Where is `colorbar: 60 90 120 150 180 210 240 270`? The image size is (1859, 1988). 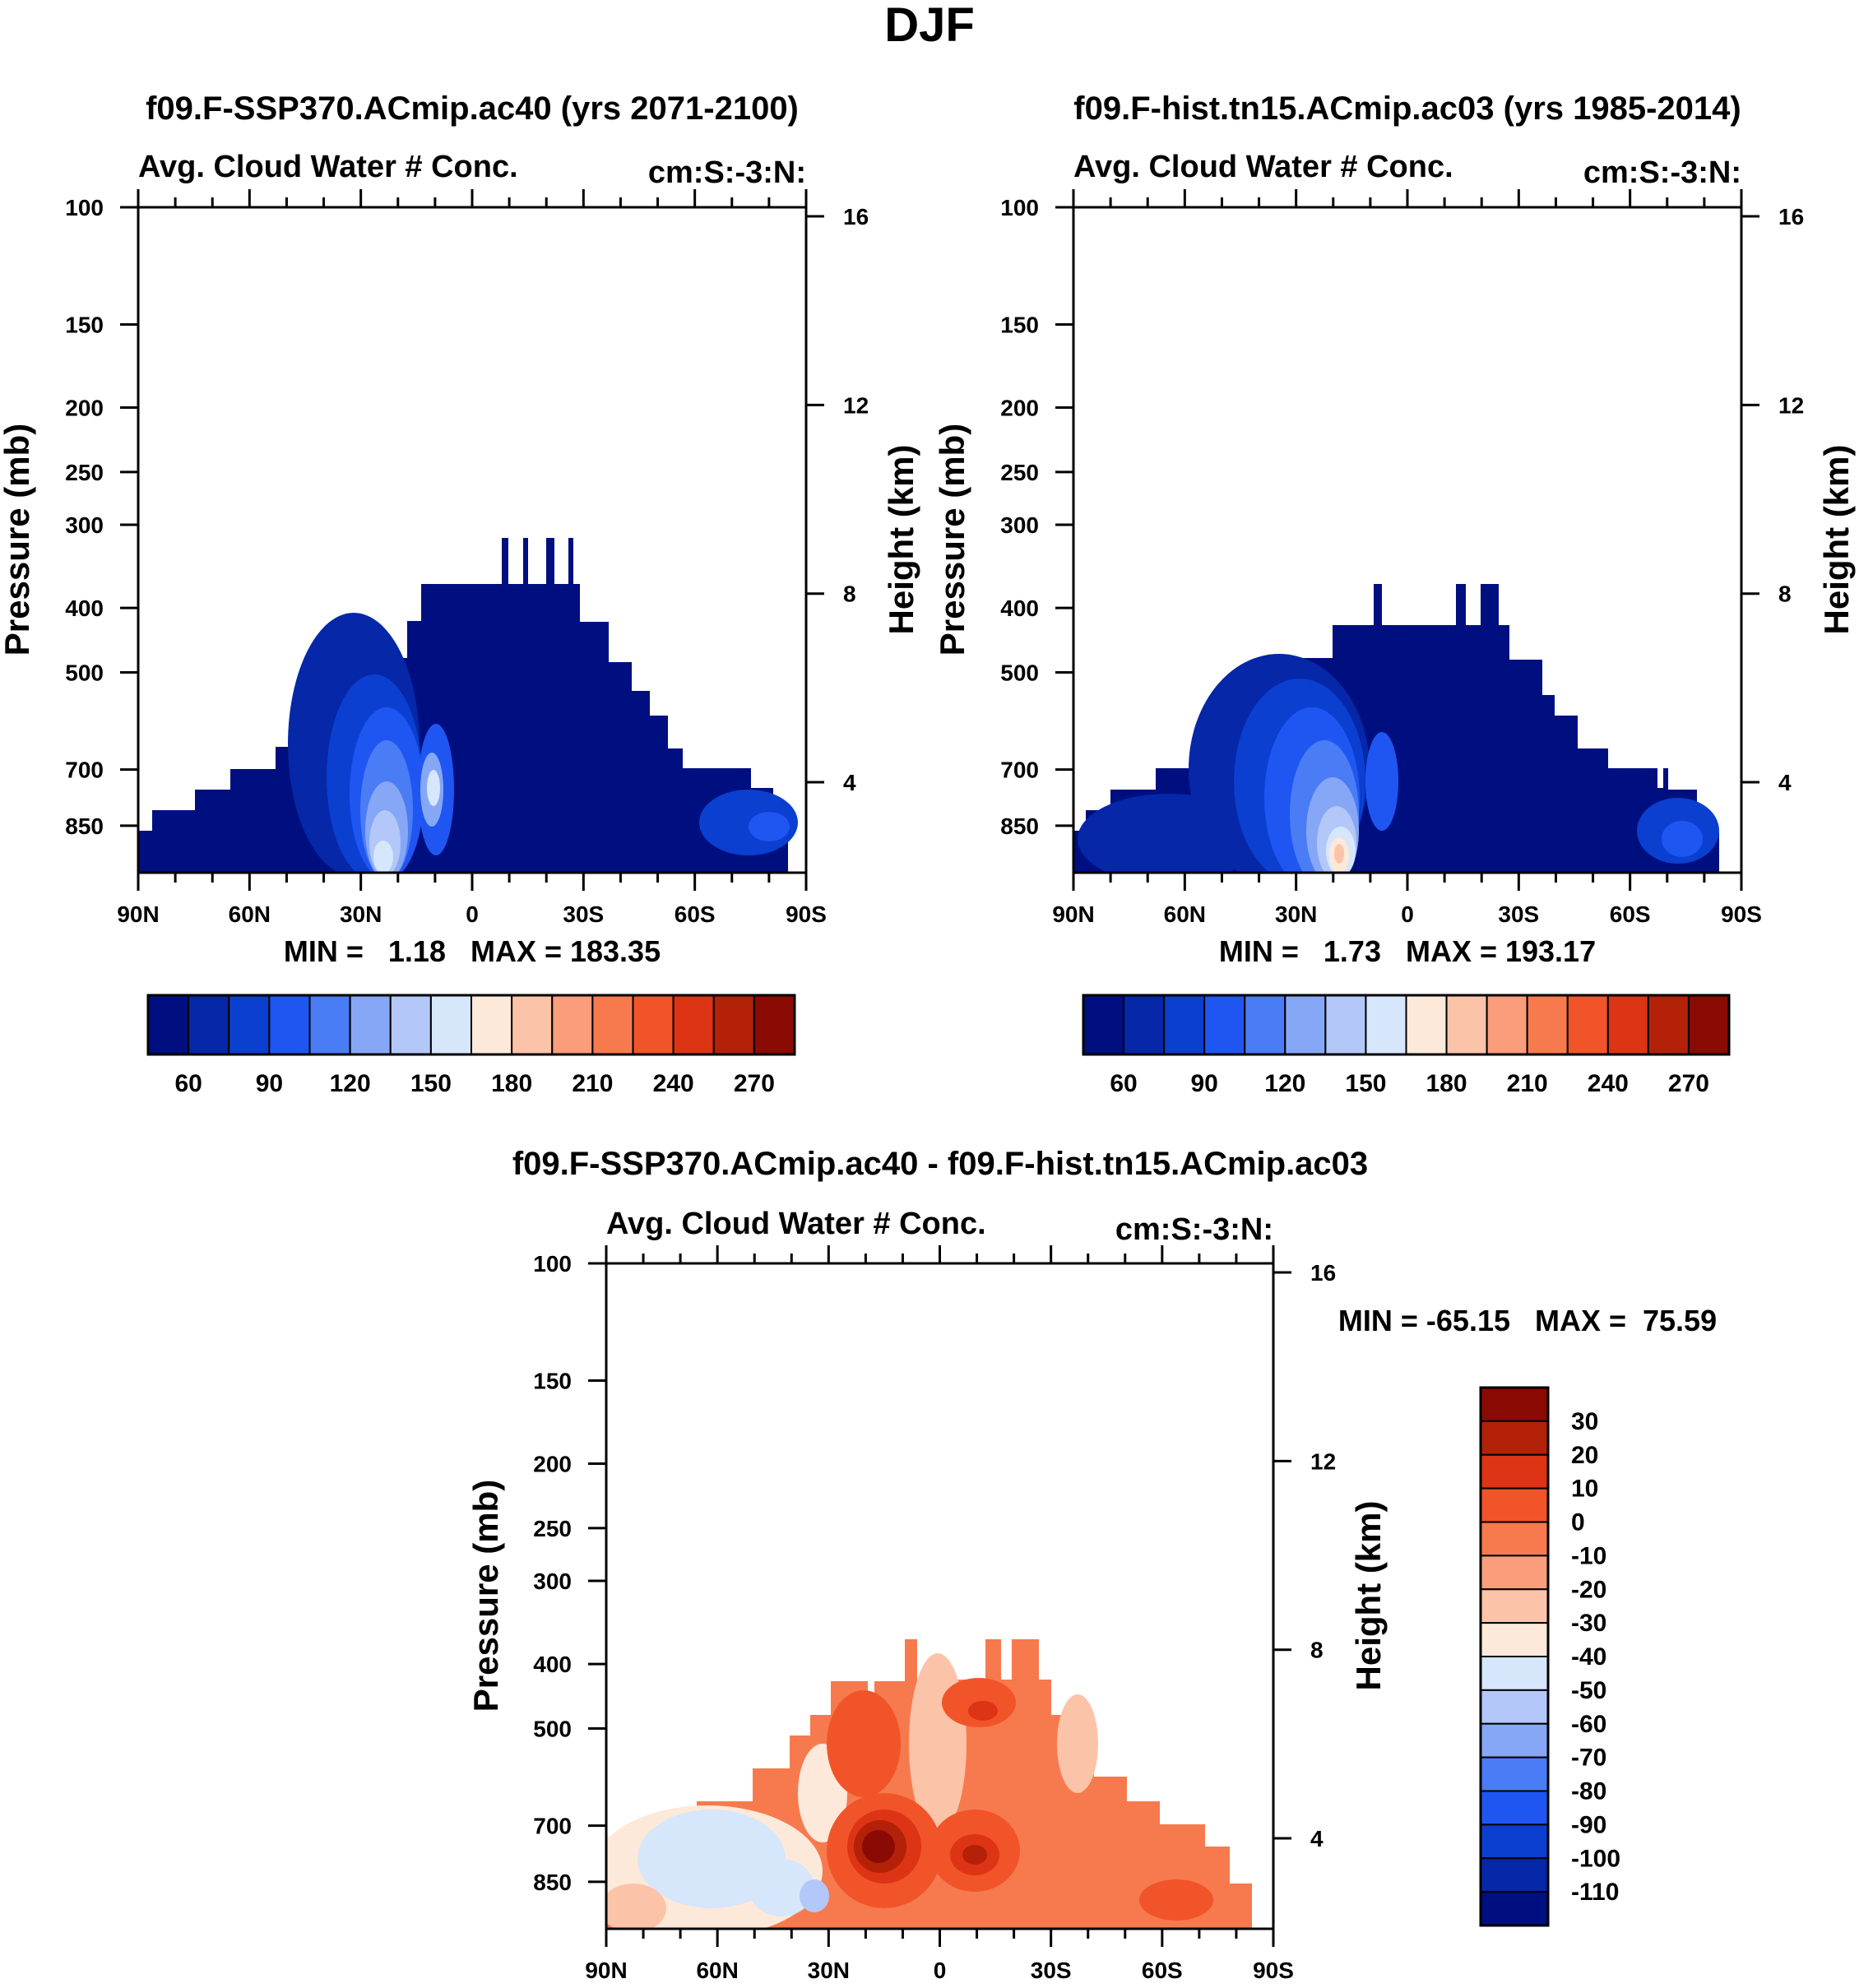
colorbar: 60 90 120 150 180 210 240 270 is located at coordinates (1406, 1046).